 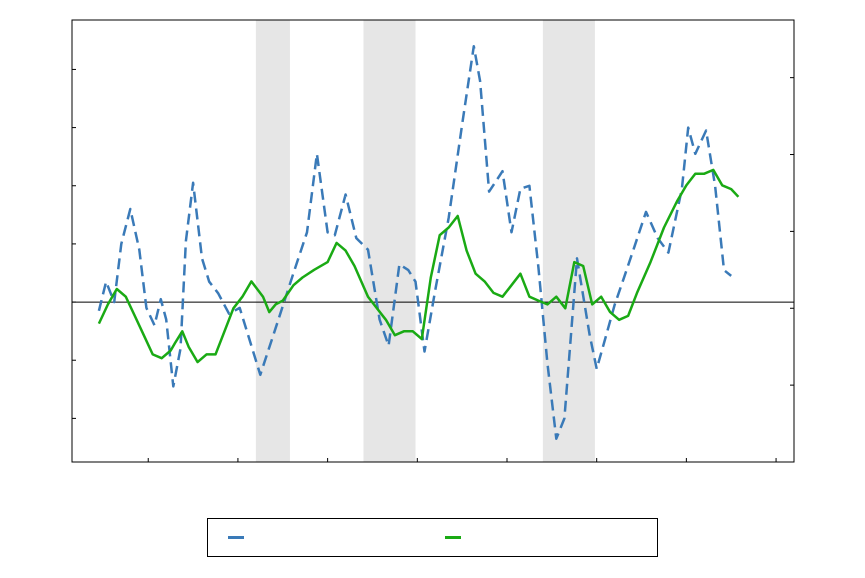 I want to click on legend, so click(x=432, y=537).